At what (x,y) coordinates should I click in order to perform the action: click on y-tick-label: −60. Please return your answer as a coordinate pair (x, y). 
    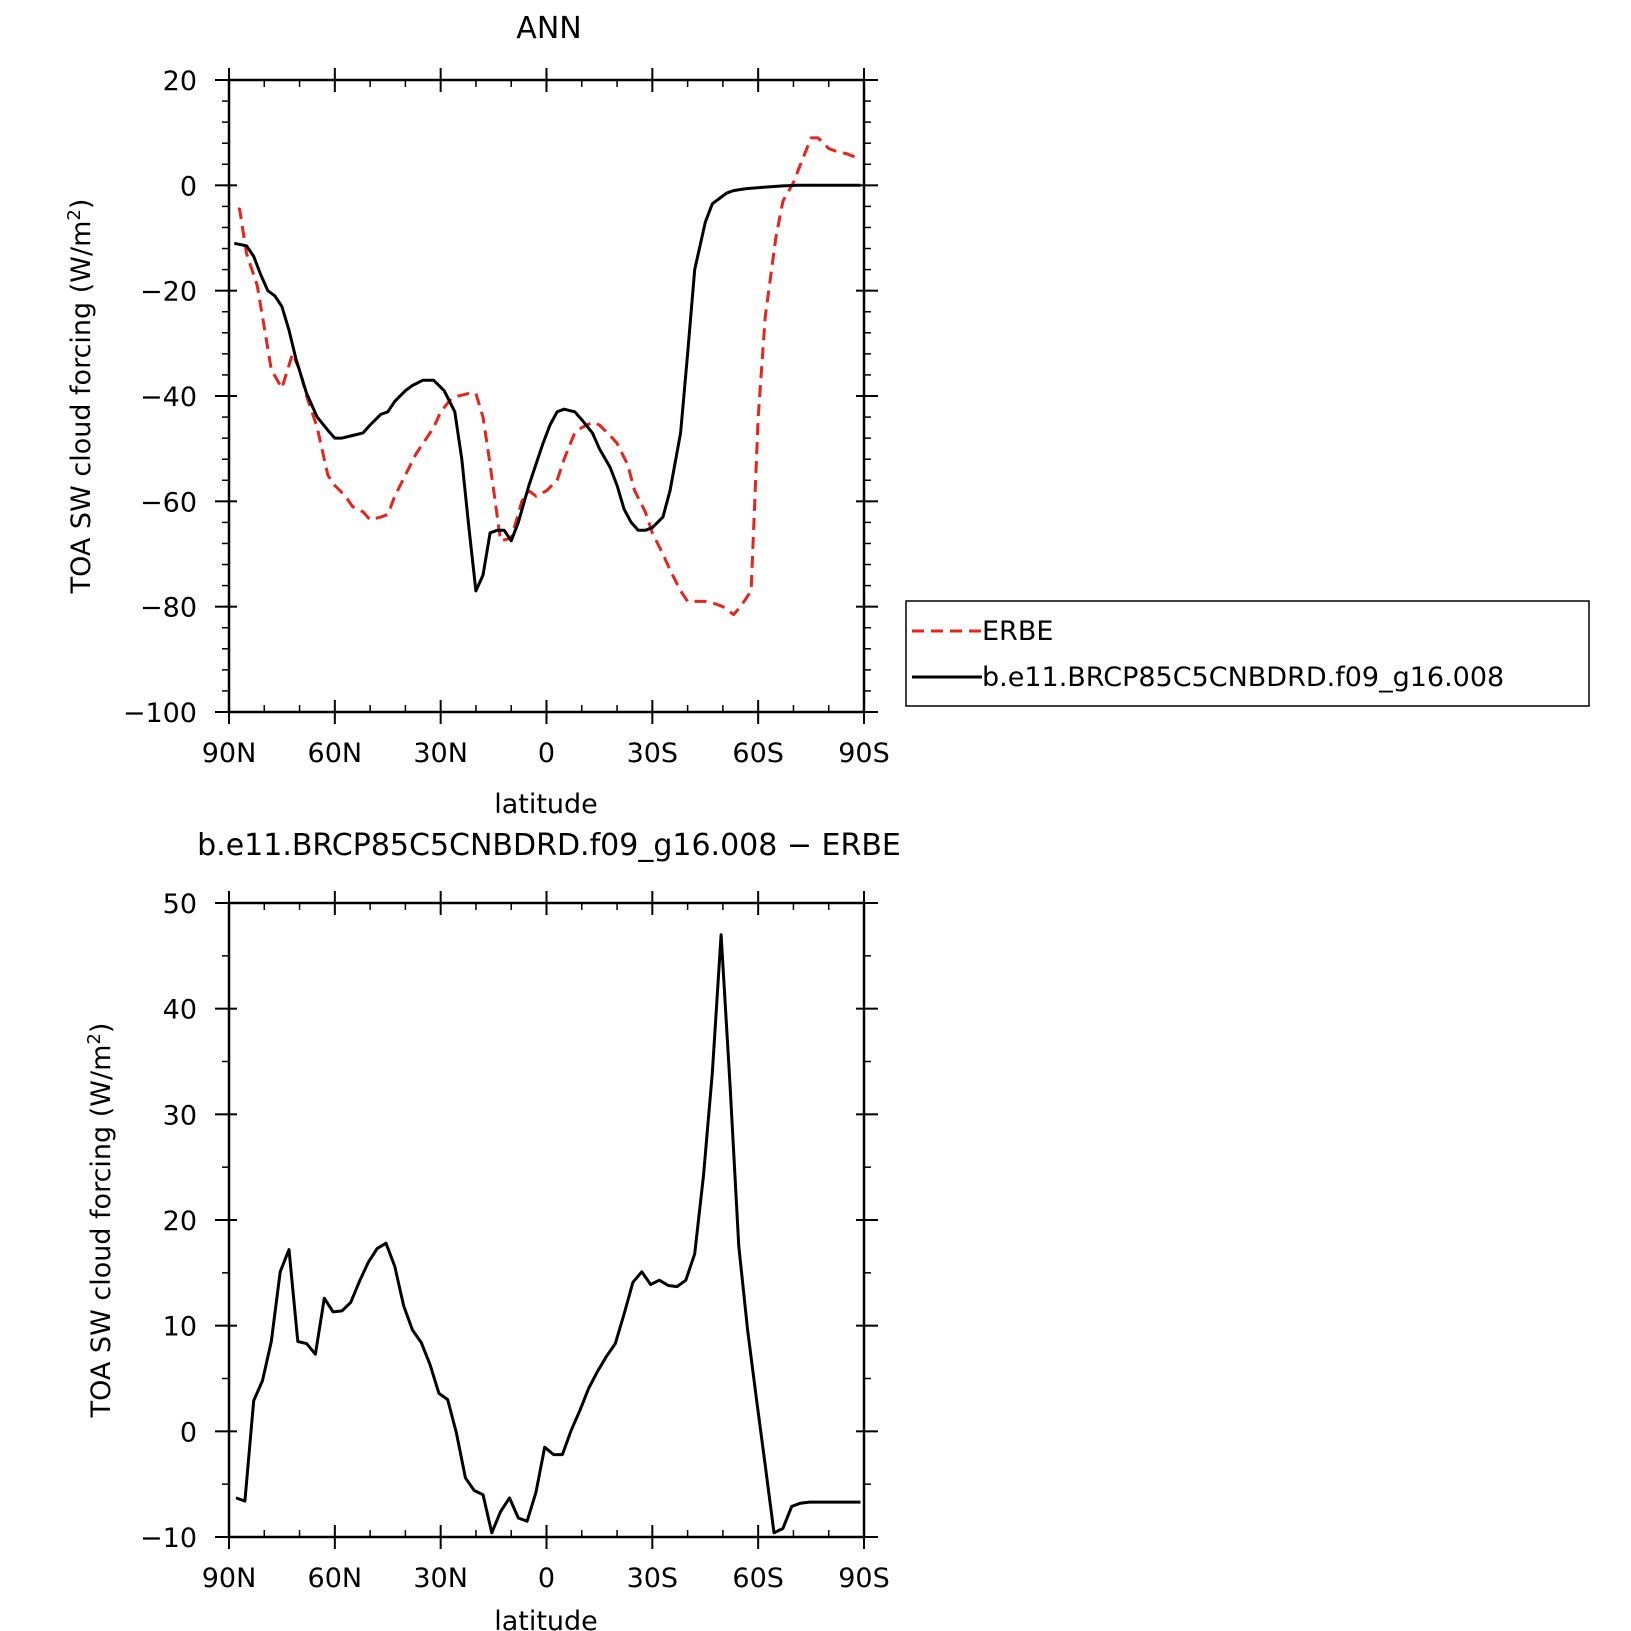
    Looking at the image, I should click on (168, 502).